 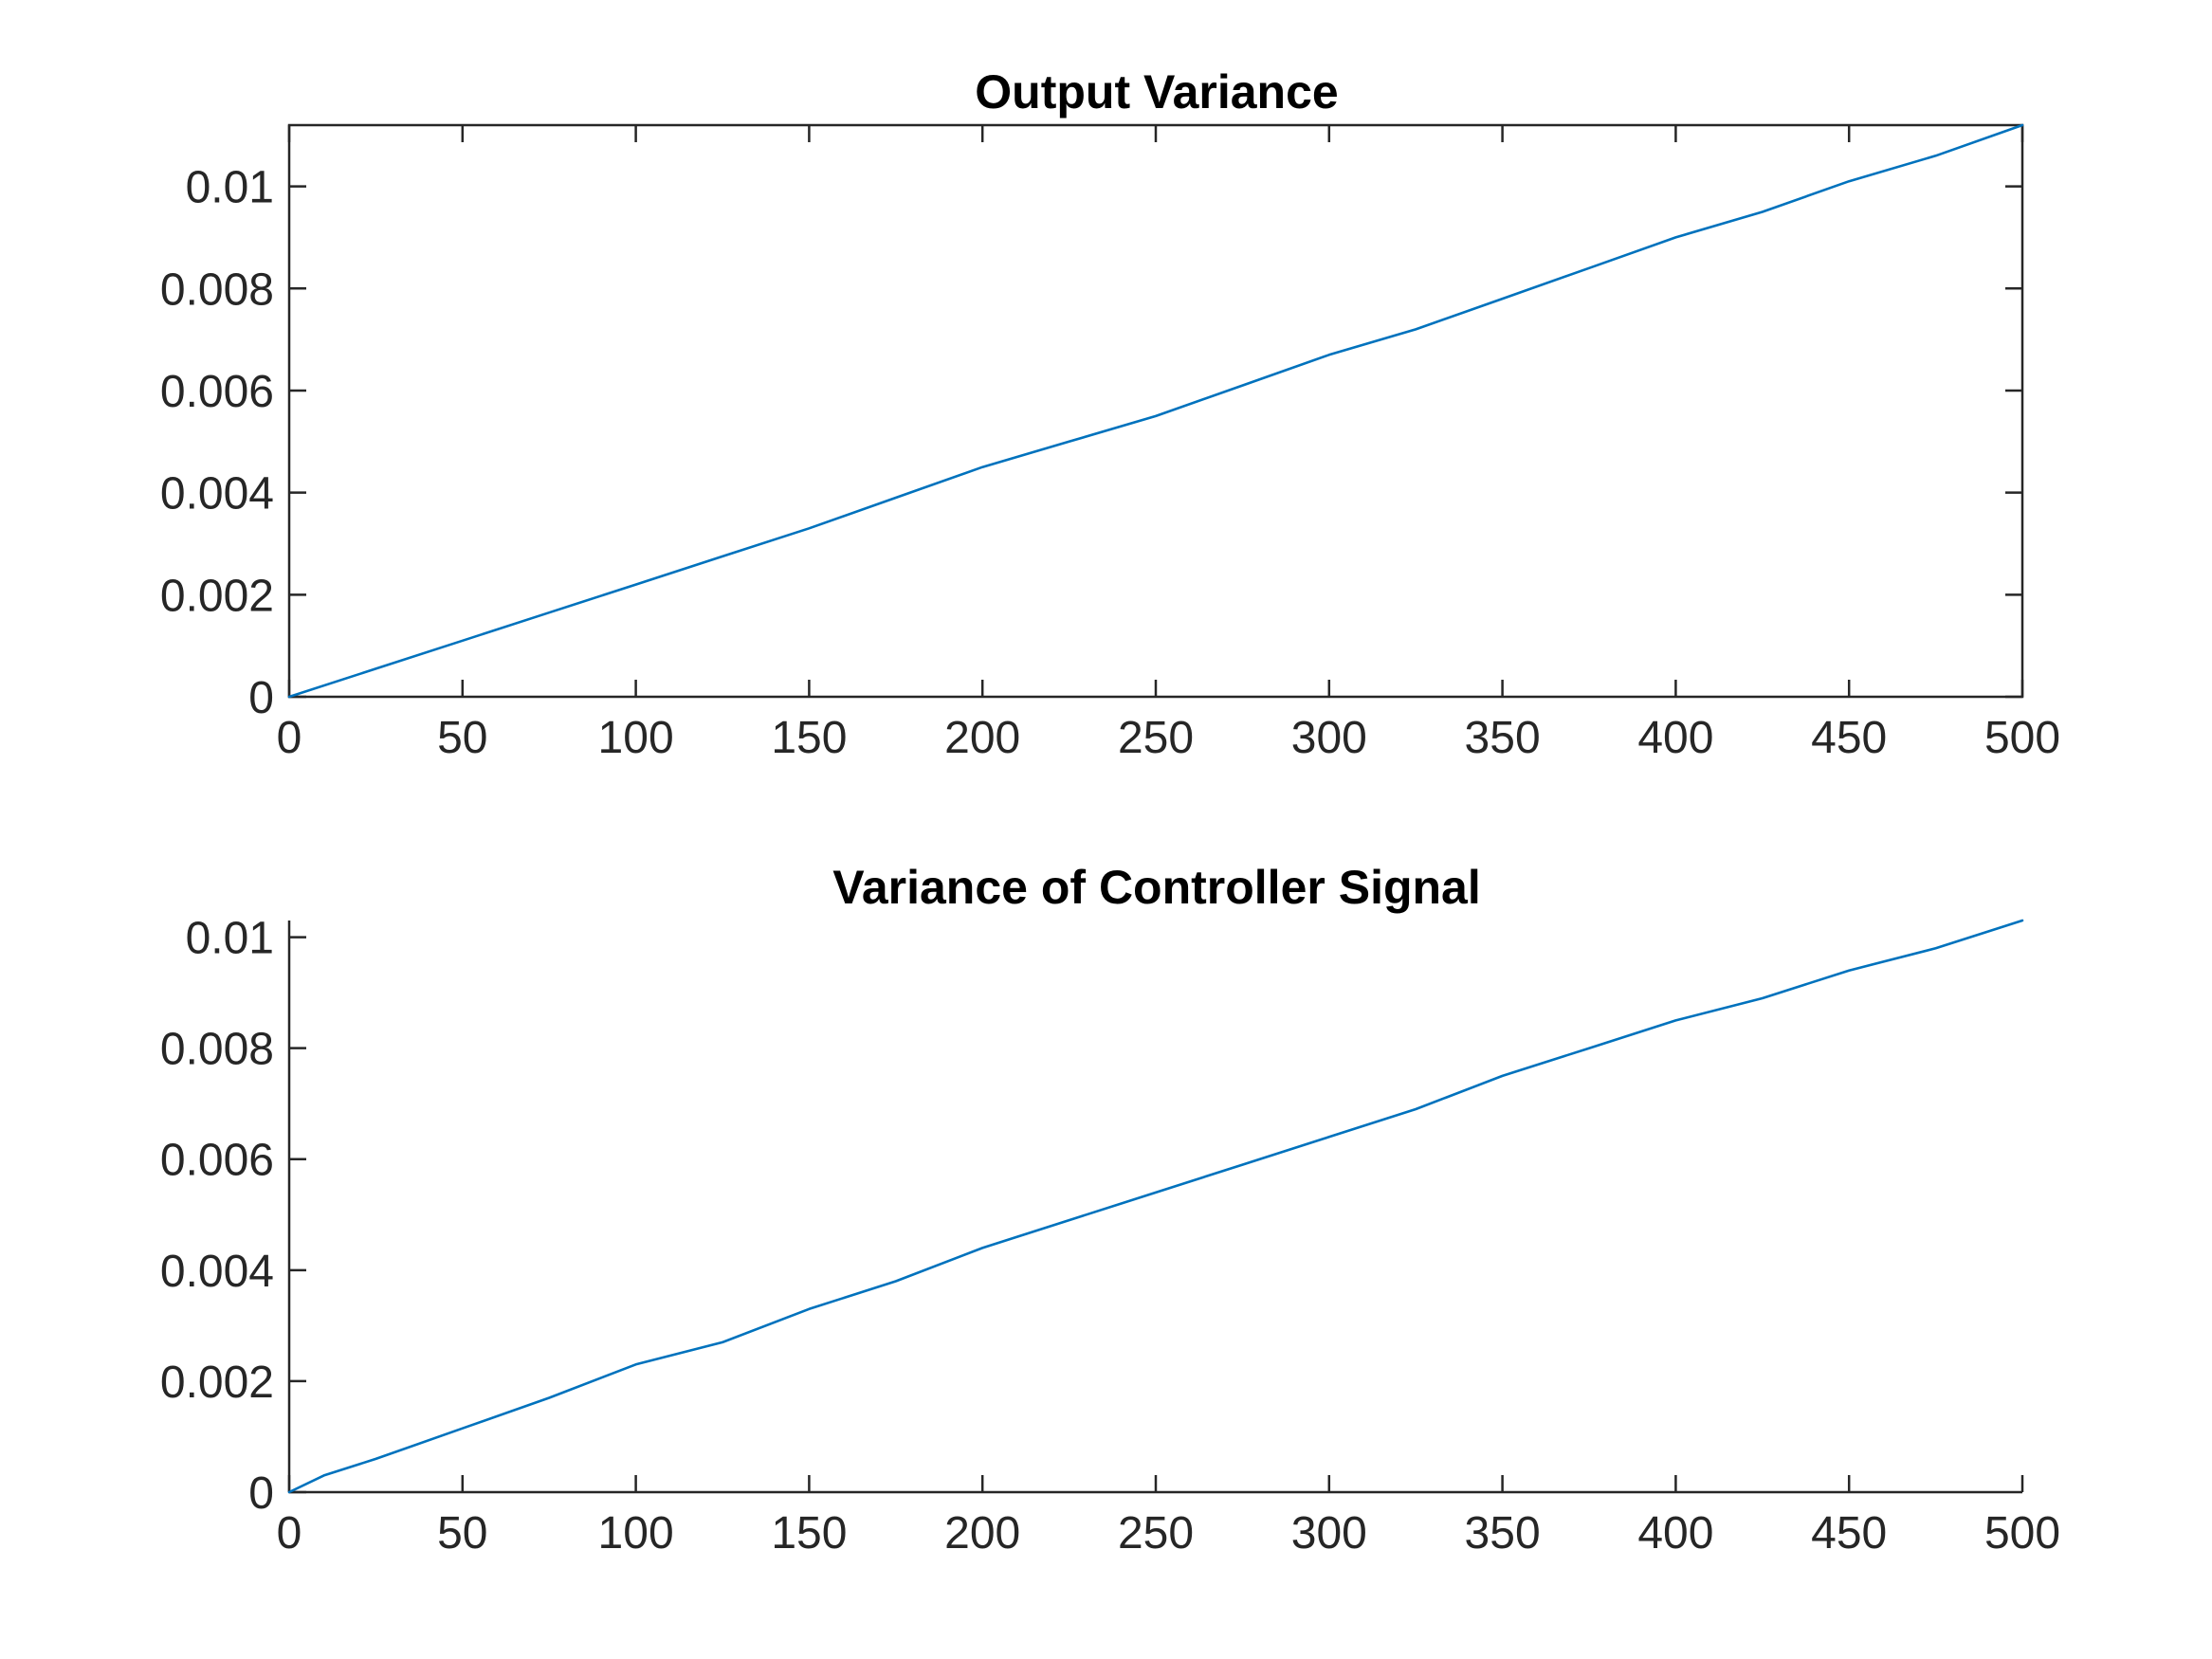 What do you see at coordinates (1156, 887) in the screenshot?
I see `chart-title: Variance of Controller Signal` at bounding box center [1156, 887].